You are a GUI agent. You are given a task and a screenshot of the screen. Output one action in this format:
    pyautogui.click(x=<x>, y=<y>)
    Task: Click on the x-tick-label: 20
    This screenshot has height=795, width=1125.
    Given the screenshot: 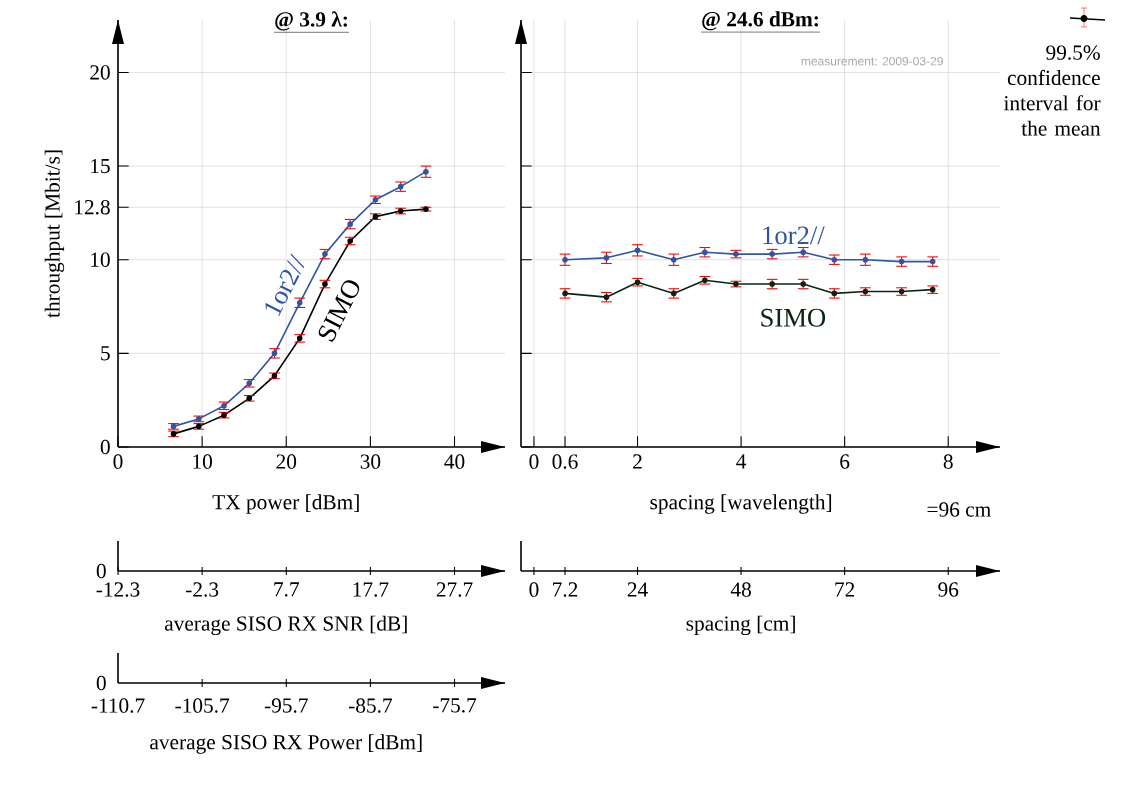 What is the action you would take?
    pyautogui.click(x=286, y=461)
    